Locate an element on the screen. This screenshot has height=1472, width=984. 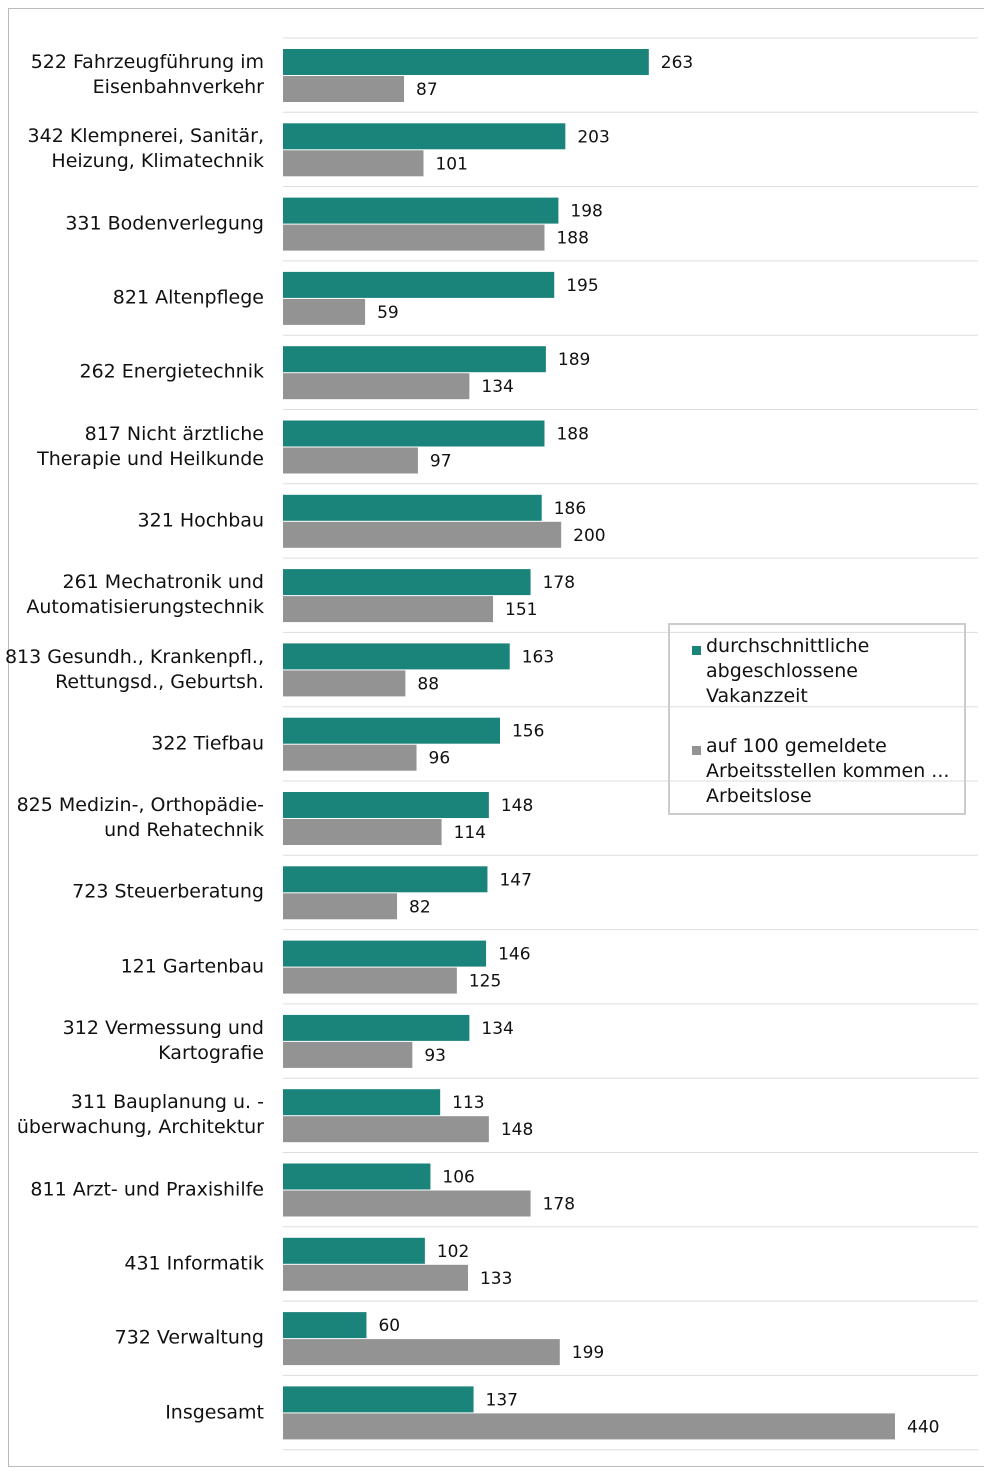
value-label: 163 is located at coordinates (538, 657).